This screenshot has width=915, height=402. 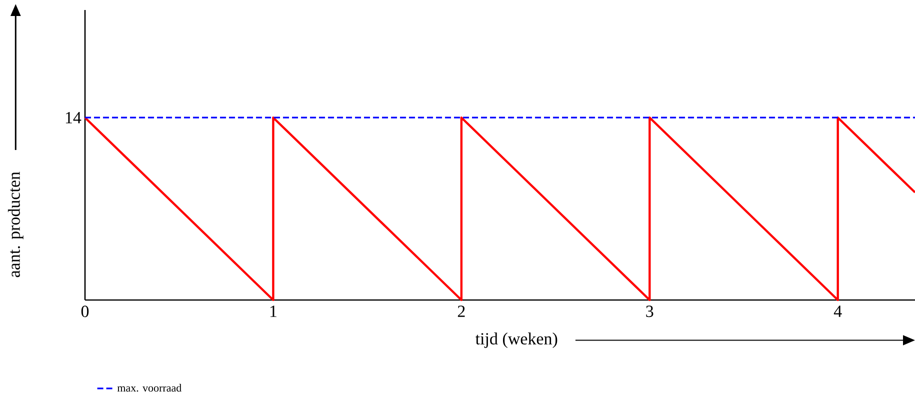 I want to click on x-axis-title: tijd (weken), so click(x=516, y=340).